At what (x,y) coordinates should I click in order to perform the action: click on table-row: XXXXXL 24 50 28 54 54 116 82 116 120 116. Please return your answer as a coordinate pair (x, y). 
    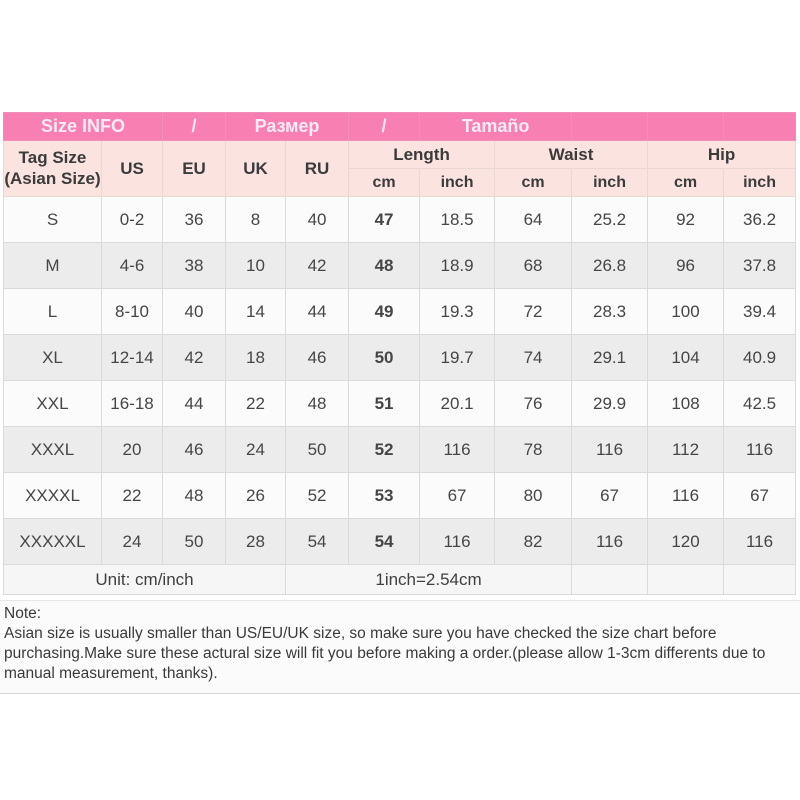
    Looking at the image, I should click on (400, 541).